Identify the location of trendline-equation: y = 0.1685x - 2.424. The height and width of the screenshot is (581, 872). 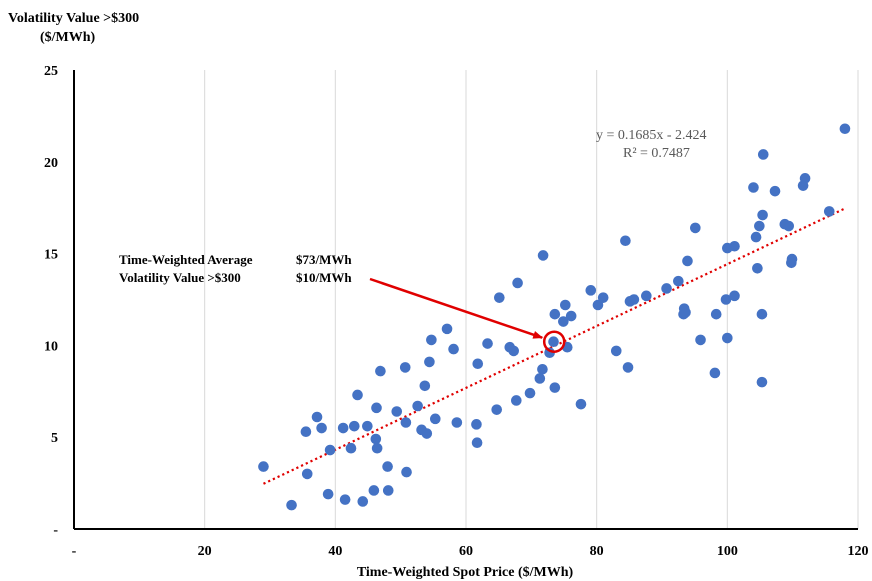
(651, 135).